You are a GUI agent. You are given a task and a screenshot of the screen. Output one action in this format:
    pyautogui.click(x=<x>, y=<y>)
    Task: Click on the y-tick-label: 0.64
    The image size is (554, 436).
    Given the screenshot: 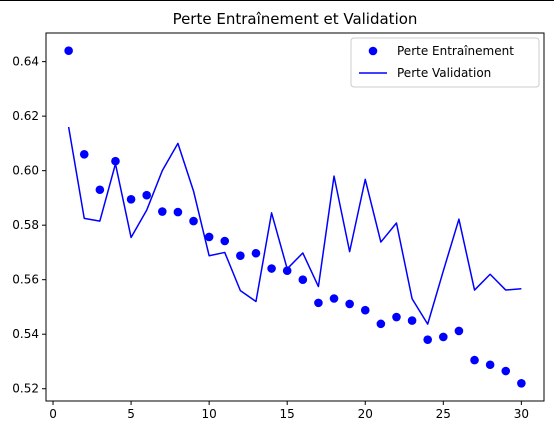 What is the action you would take?
    pyautogui.click(x=25, y=62)
    